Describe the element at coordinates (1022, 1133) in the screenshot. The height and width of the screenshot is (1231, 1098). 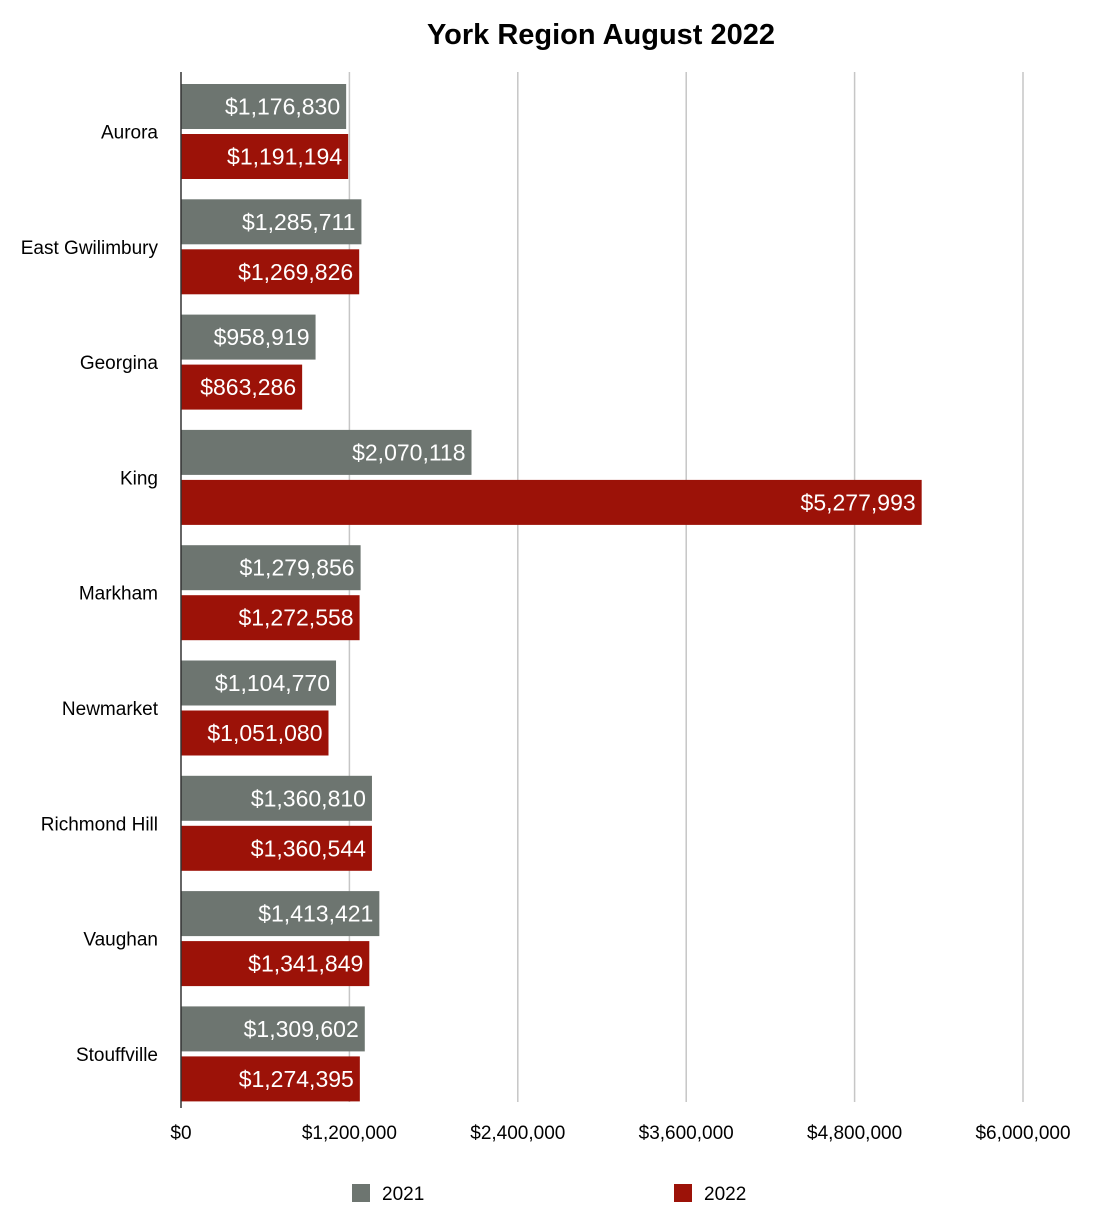
I see `x-tick-label: $6,000,000` at that location.